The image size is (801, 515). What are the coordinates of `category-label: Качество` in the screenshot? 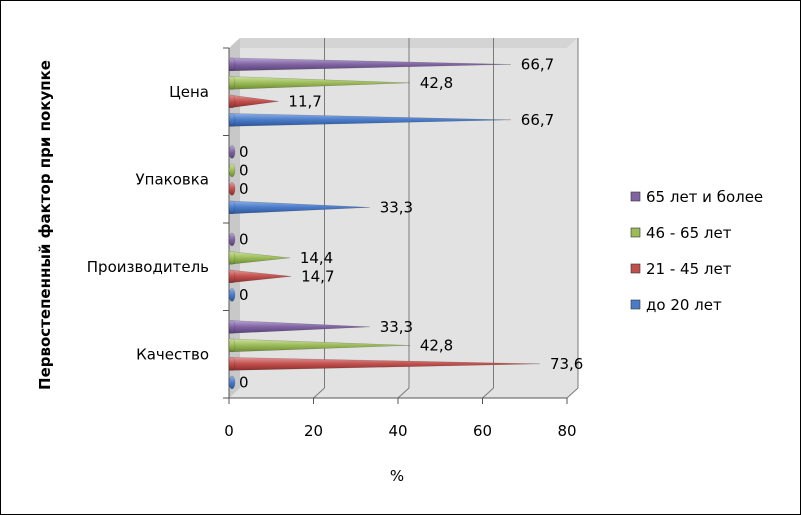 It's located at (172, 354).